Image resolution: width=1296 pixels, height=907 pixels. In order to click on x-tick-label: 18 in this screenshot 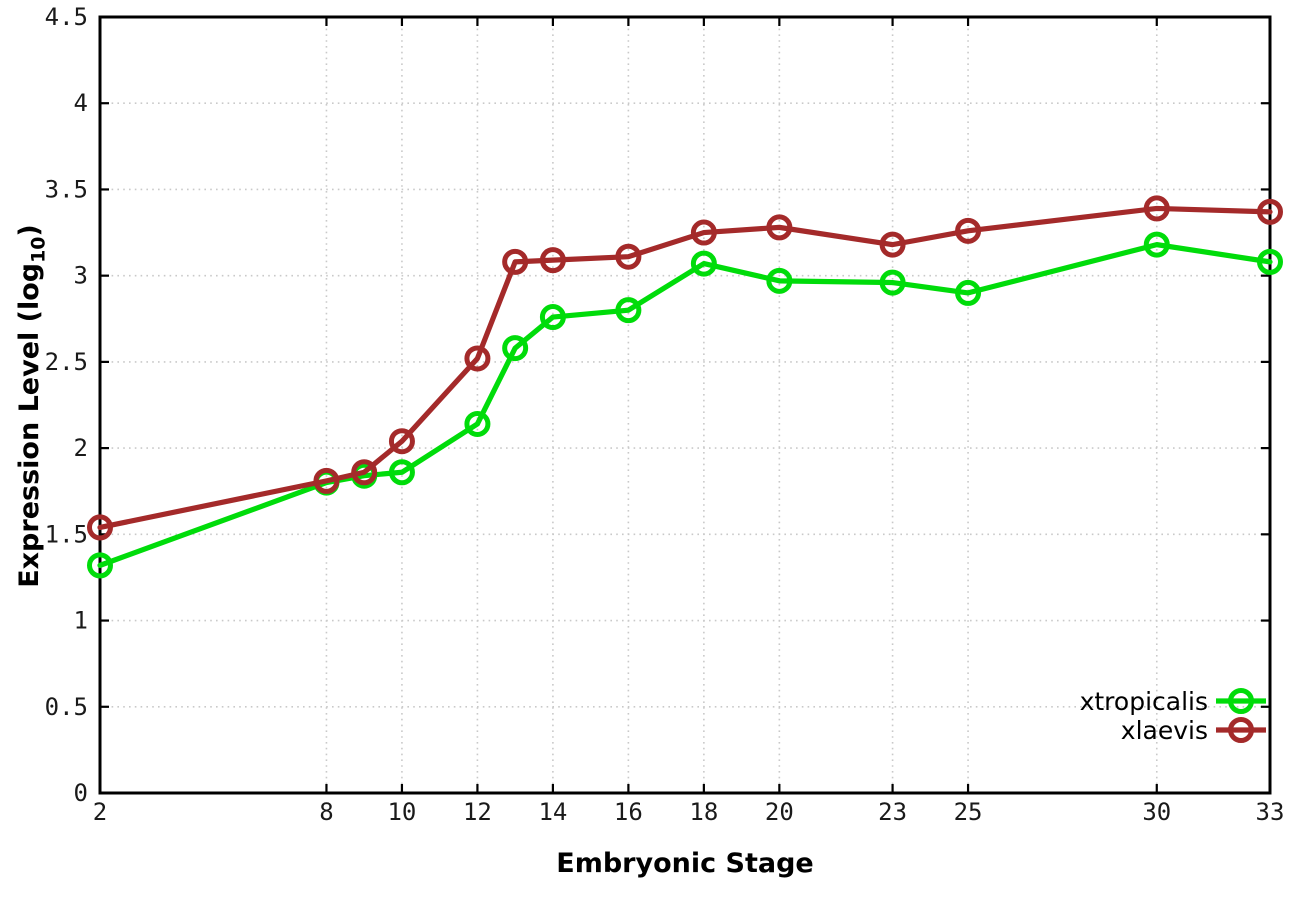, I will do `click(703, 812)`.